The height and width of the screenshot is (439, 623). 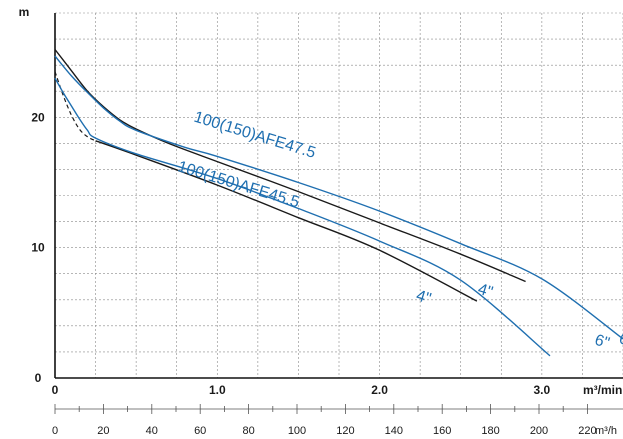 I want to click on secondary-tick-label: 40, so click(x=152, y=431).